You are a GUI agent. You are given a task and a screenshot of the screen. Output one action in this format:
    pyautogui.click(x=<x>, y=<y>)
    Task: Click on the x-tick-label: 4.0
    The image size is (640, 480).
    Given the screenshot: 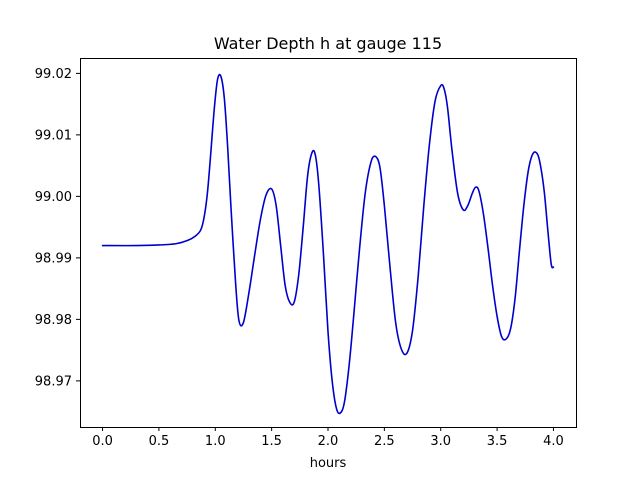 What is the action you would take?
    pyautogui.click(x=553, y=441)
    